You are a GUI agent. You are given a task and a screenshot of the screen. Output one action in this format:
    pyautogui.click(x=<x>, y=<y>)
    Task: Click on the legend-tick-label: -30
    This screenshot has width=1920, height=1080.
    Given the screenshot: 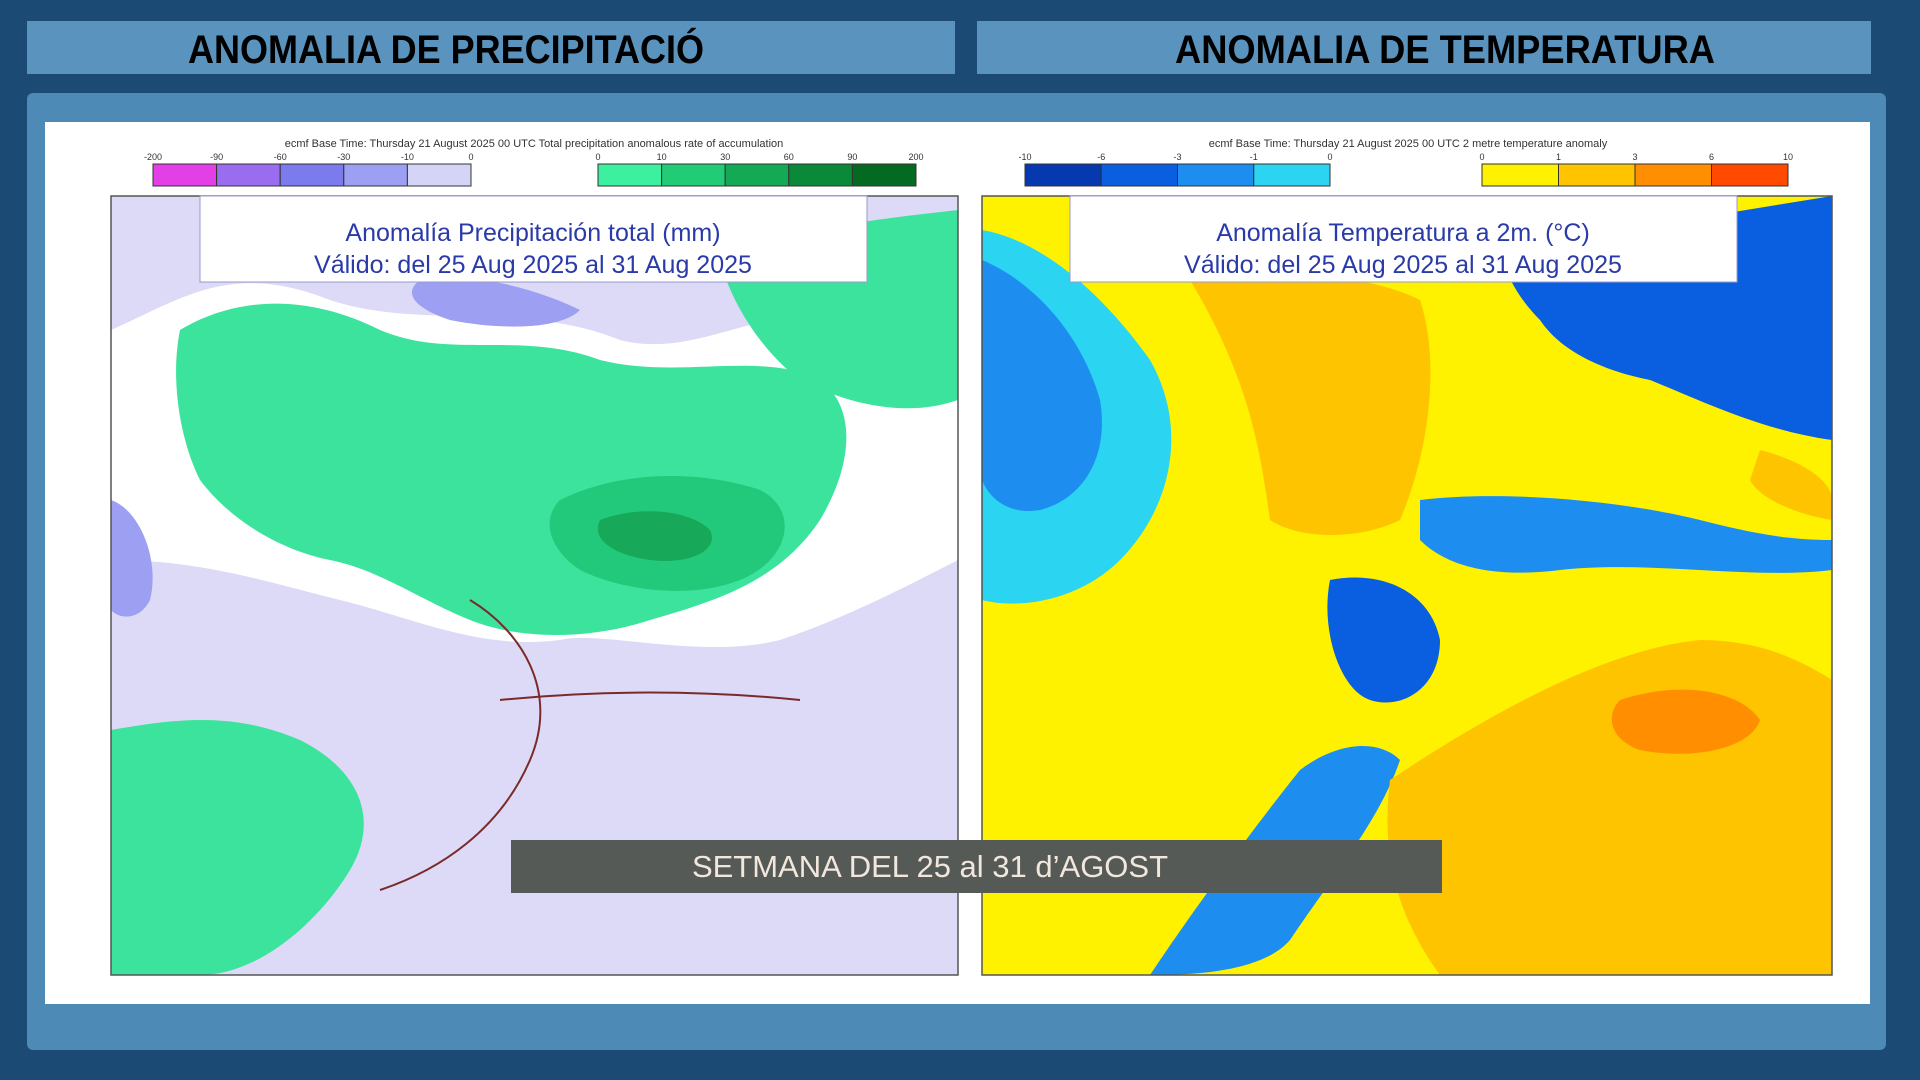 What is the action you would take?
    pyautogui.click(x=343, y=157)
    